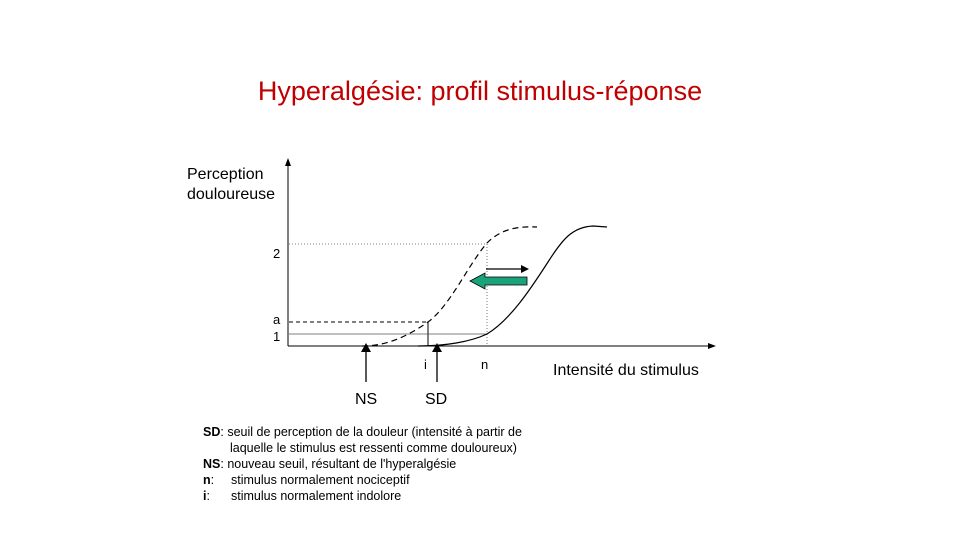 The image size is (960, 540). What do you see at coordinates (212, 432) in the screenshot?
I see `legend-sd-key: SD` at bounding box center [212, 432].